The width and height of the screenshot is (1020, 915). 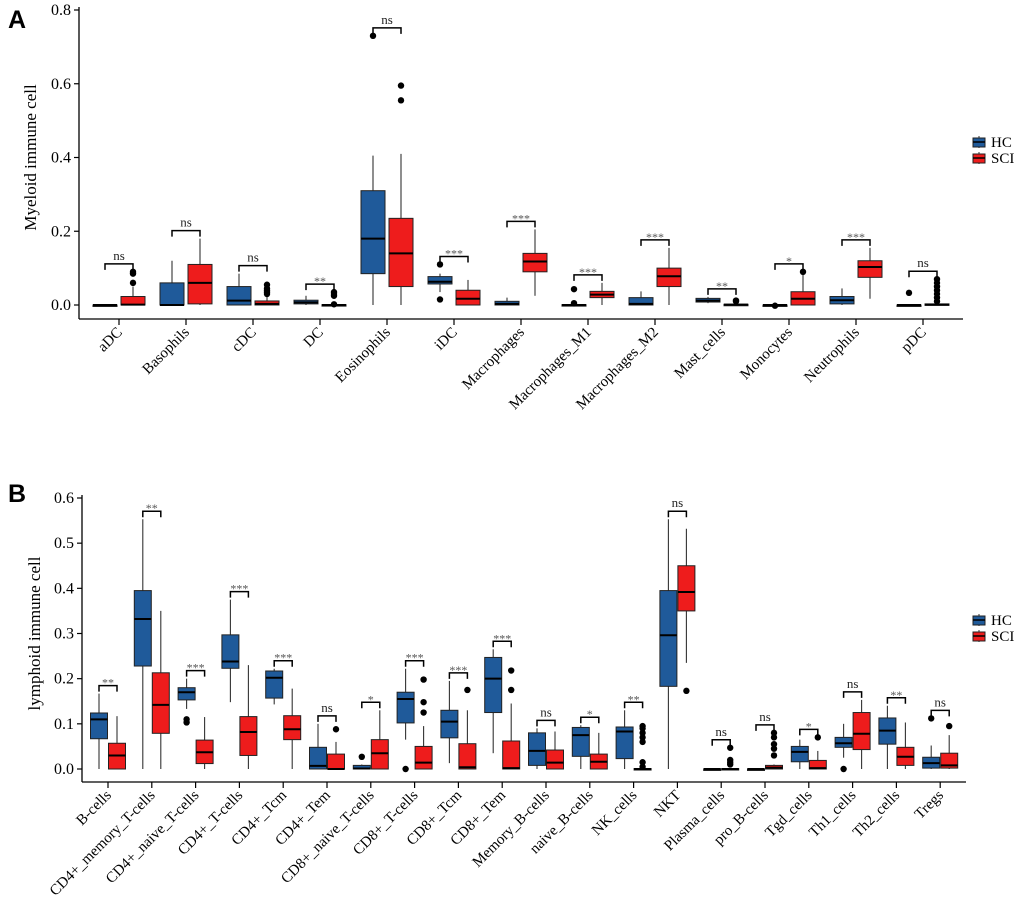 I want to click on y-tick-label: 0.1, so click(x=64, y=724).